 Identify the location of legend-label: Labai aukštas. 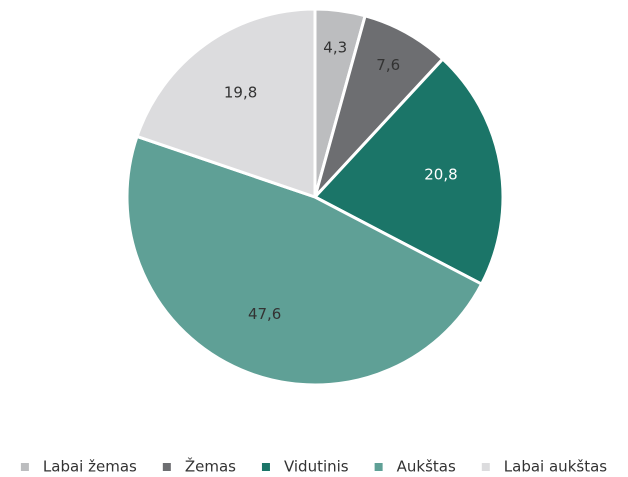
(555, 467).